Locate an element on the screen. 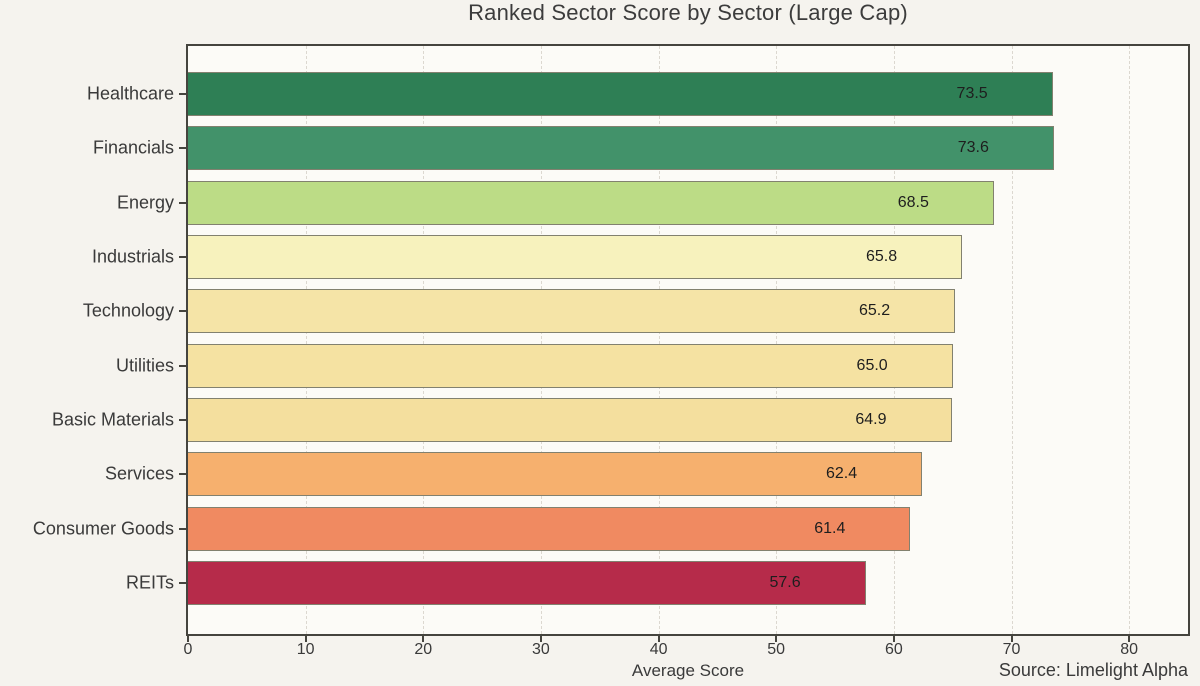  x-axis-label: Average Score is located at coordinates (688, 670).